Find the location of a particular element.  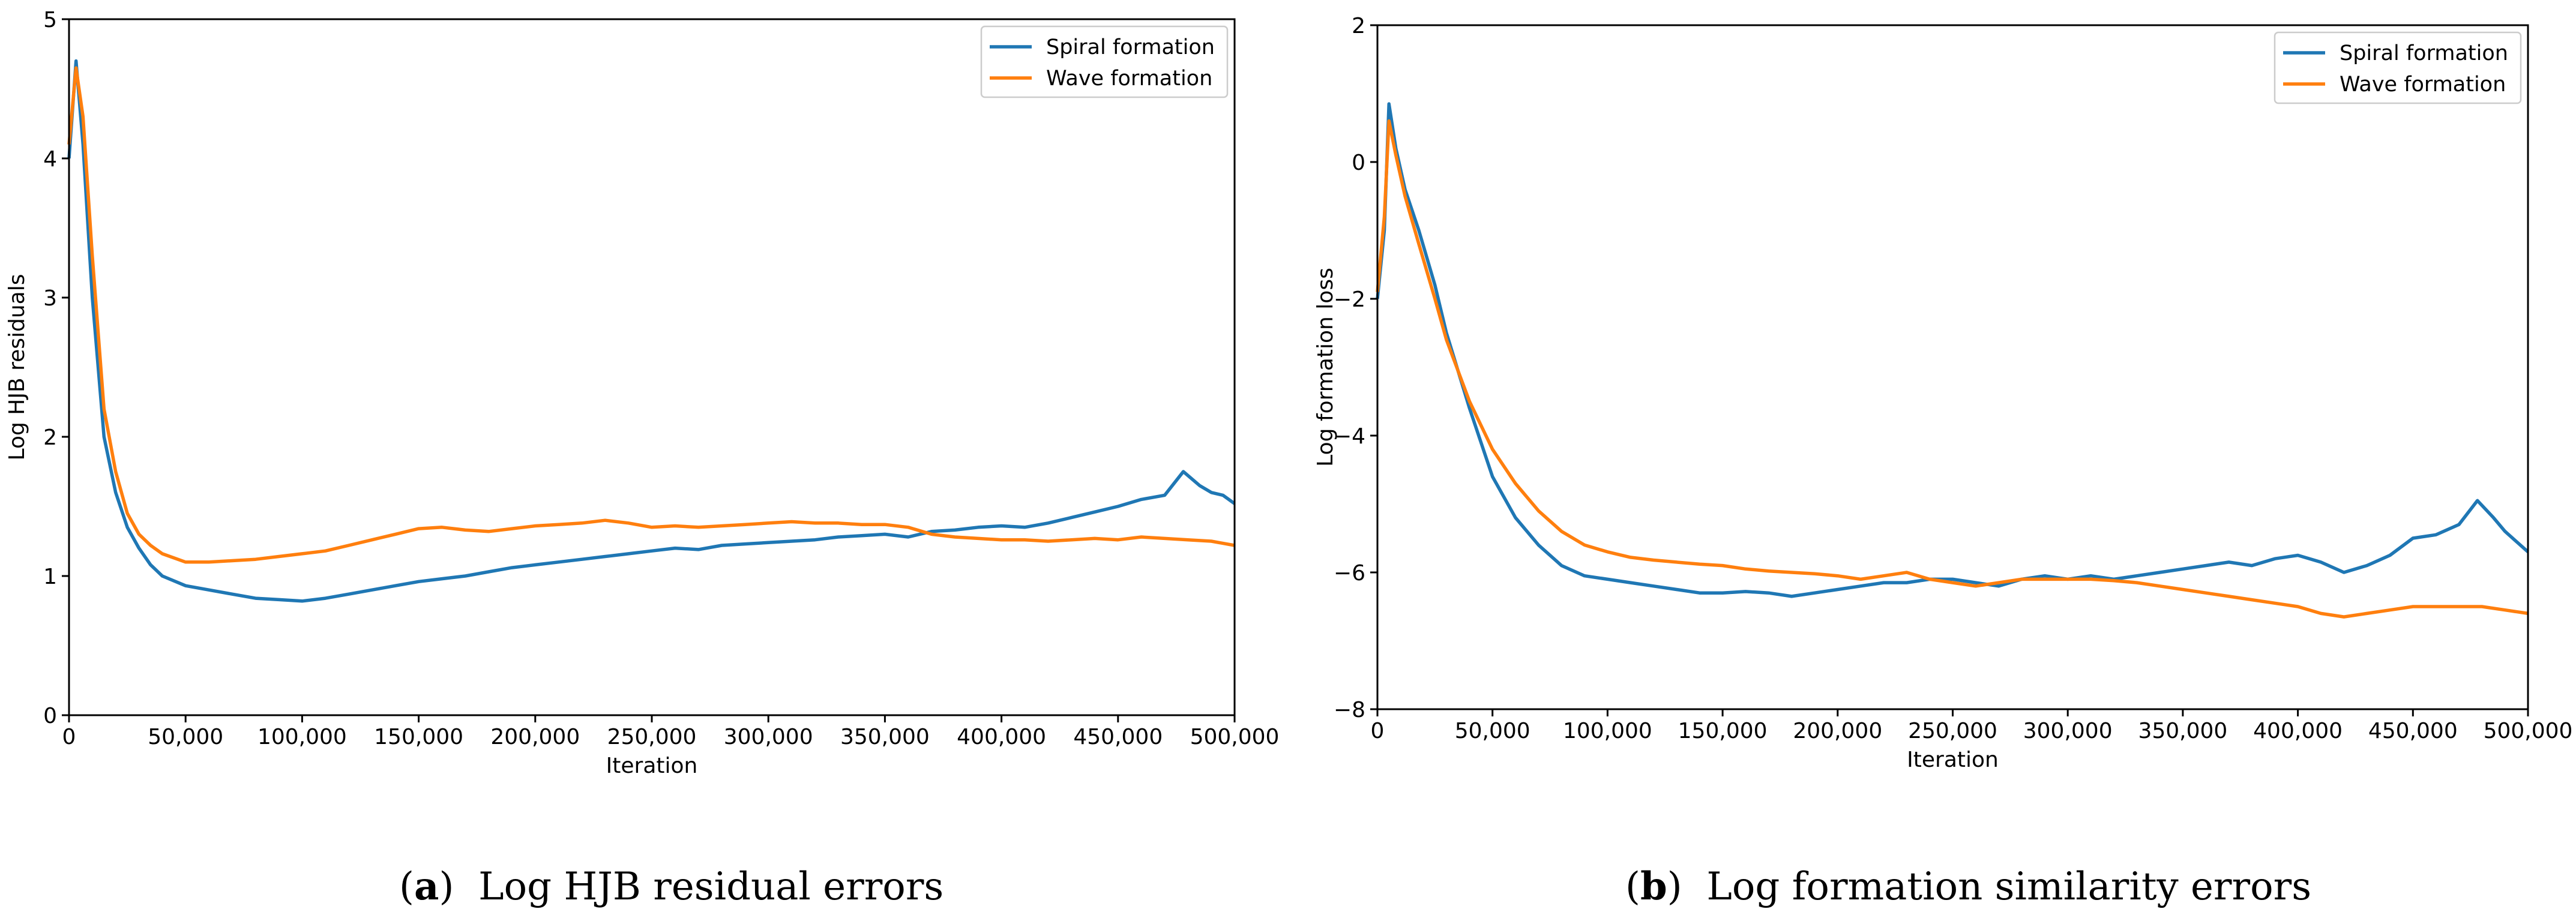

y-tick-label: 4 is located at coordinates (50, 160).